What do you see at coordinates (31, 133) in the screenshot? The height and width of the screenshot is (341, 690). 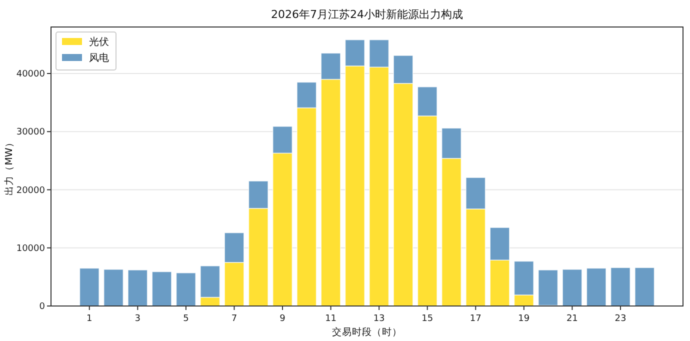 I see `y-tick-label: 30000` at bounding box center [31, 133].